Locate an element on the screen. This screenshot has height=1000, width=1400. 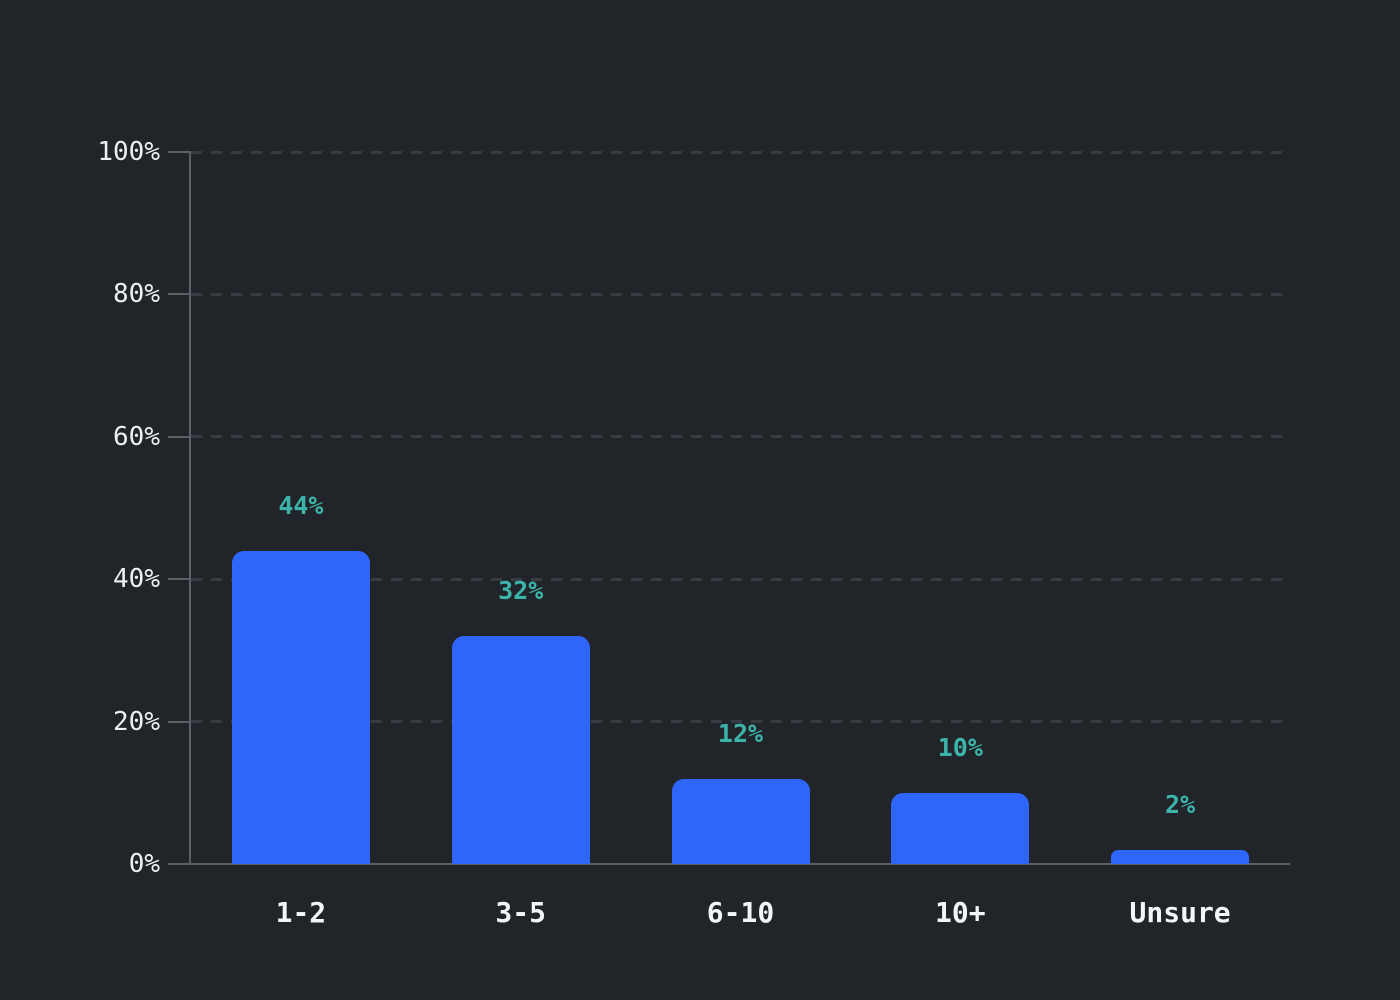
y-axis-tick-label: 80% is located at coordinates (136, 294).